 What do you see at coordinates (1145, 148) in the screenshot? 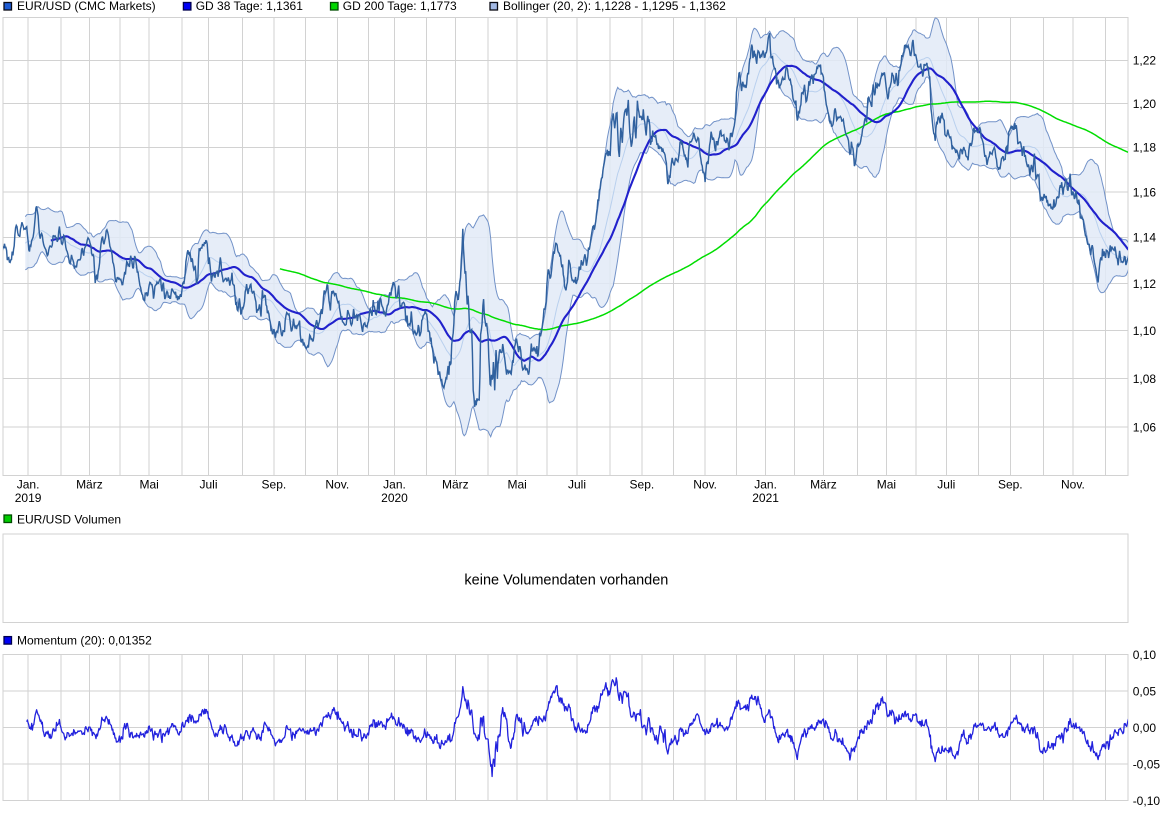
I see `svg-text: 1,18` at bounding box center [1145, 148].